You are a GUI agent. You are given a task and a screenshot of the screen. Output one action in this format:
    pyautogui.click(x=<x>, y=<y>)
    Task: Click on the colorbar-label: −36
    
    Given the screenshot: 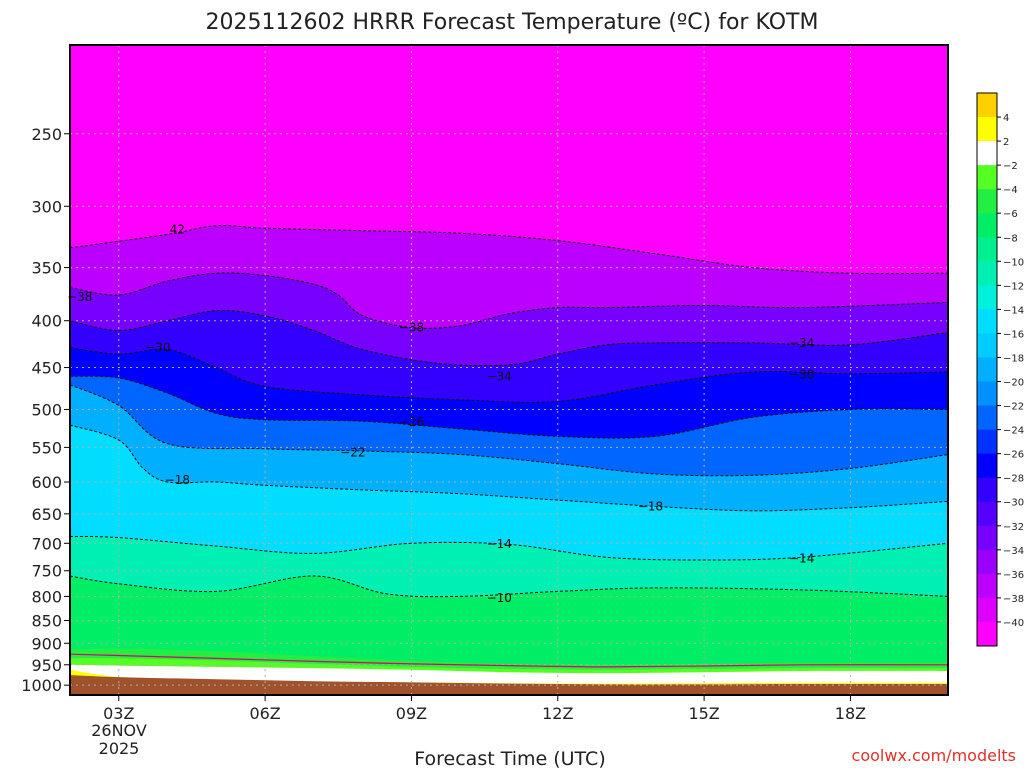 What is the action you would take?
    pyautogui.click(x=1013, y=575)
    